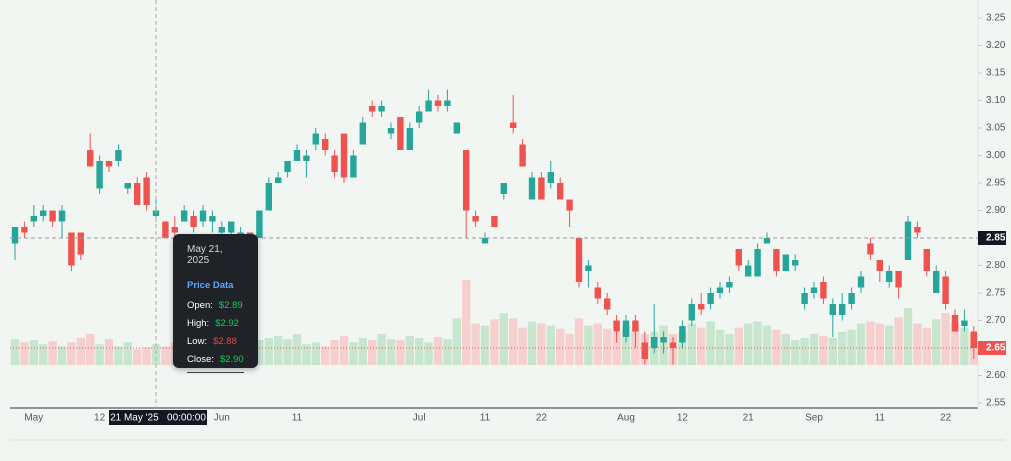  What do you see at coordinates (215, 372) in the screenshot?
I see `tooltip-separator` at bounding box center [215, 372].